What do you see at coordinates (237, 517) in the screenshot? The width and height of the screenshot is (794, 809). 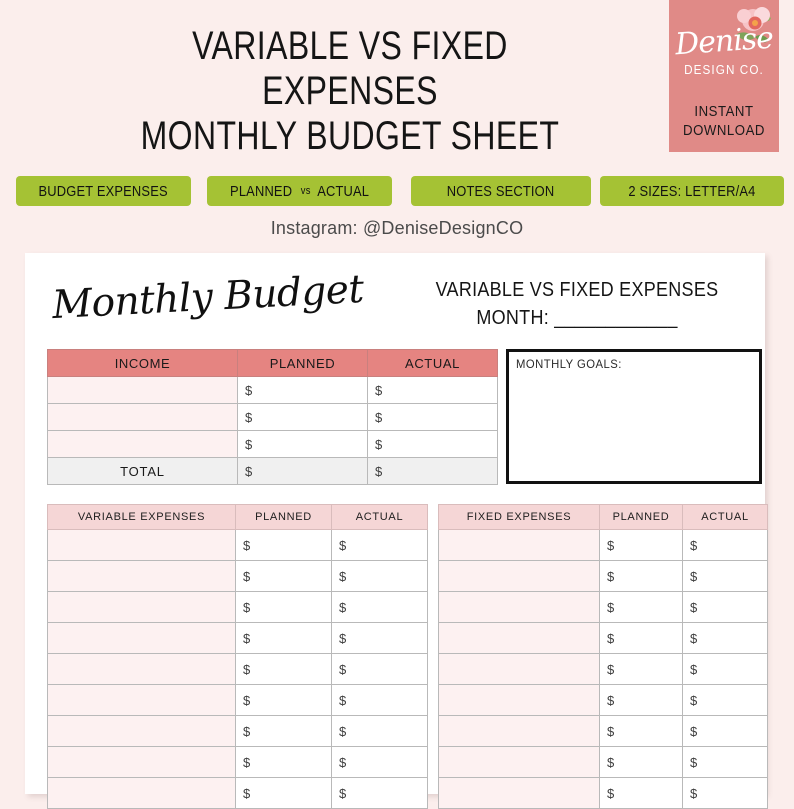 I see `variable-table-header-row: VARIABLE EXPENSES PLANNED ACTUAL` at bounding box center [237, 517].